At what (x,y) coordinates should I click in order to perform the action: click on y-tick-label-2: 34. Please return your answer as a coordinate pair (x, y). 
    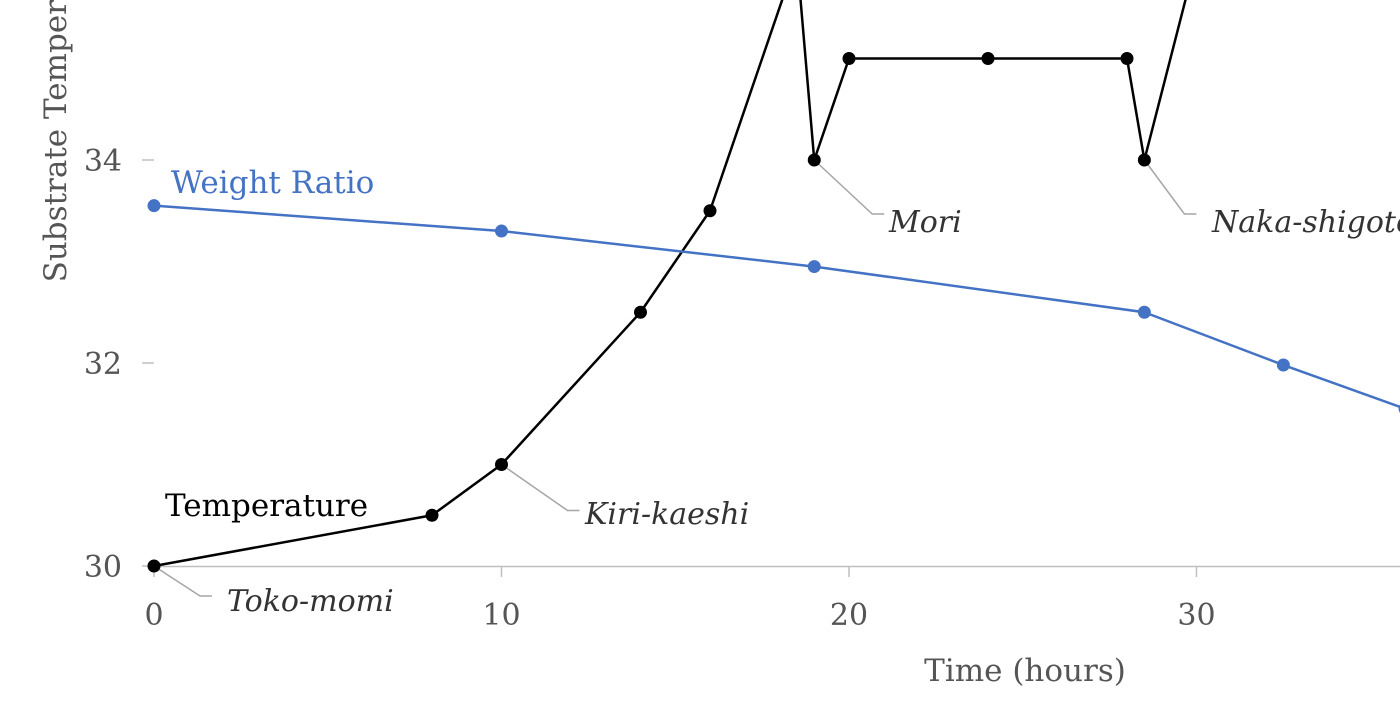
    Looking at the image, I should click on (103, 161).